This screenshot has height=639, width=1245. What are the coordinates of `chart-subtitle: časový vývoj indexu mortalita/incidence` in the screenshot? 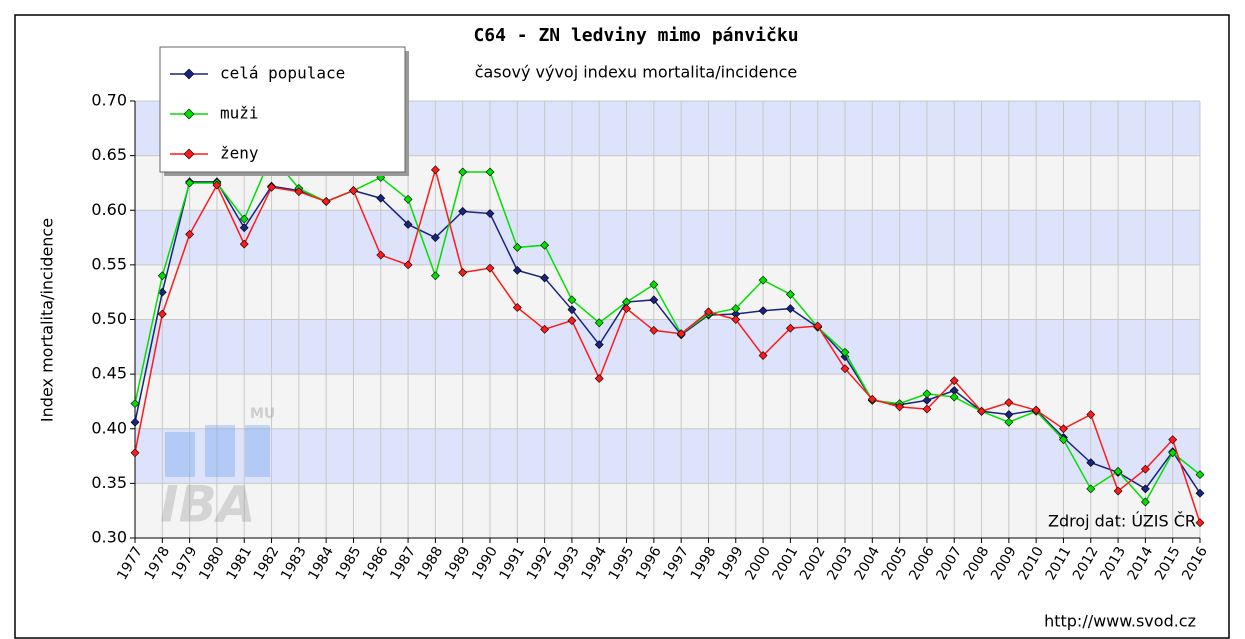 It's located at (636, 72).